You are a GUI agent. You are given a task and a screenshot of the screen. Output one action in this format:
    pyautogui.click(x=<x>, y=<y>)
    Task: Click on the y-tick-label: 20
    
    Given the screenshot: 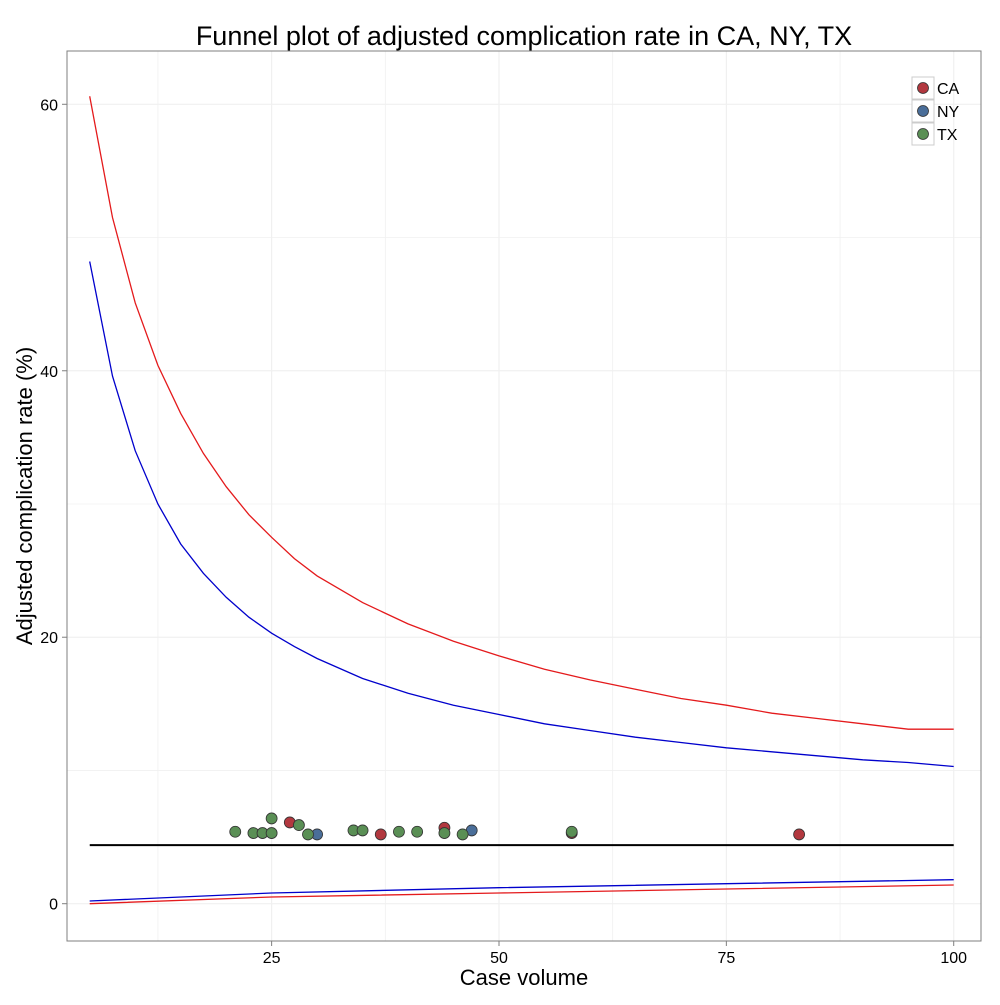 What is the action you would take?
    pyautogui.click(x=49, y=638)
    